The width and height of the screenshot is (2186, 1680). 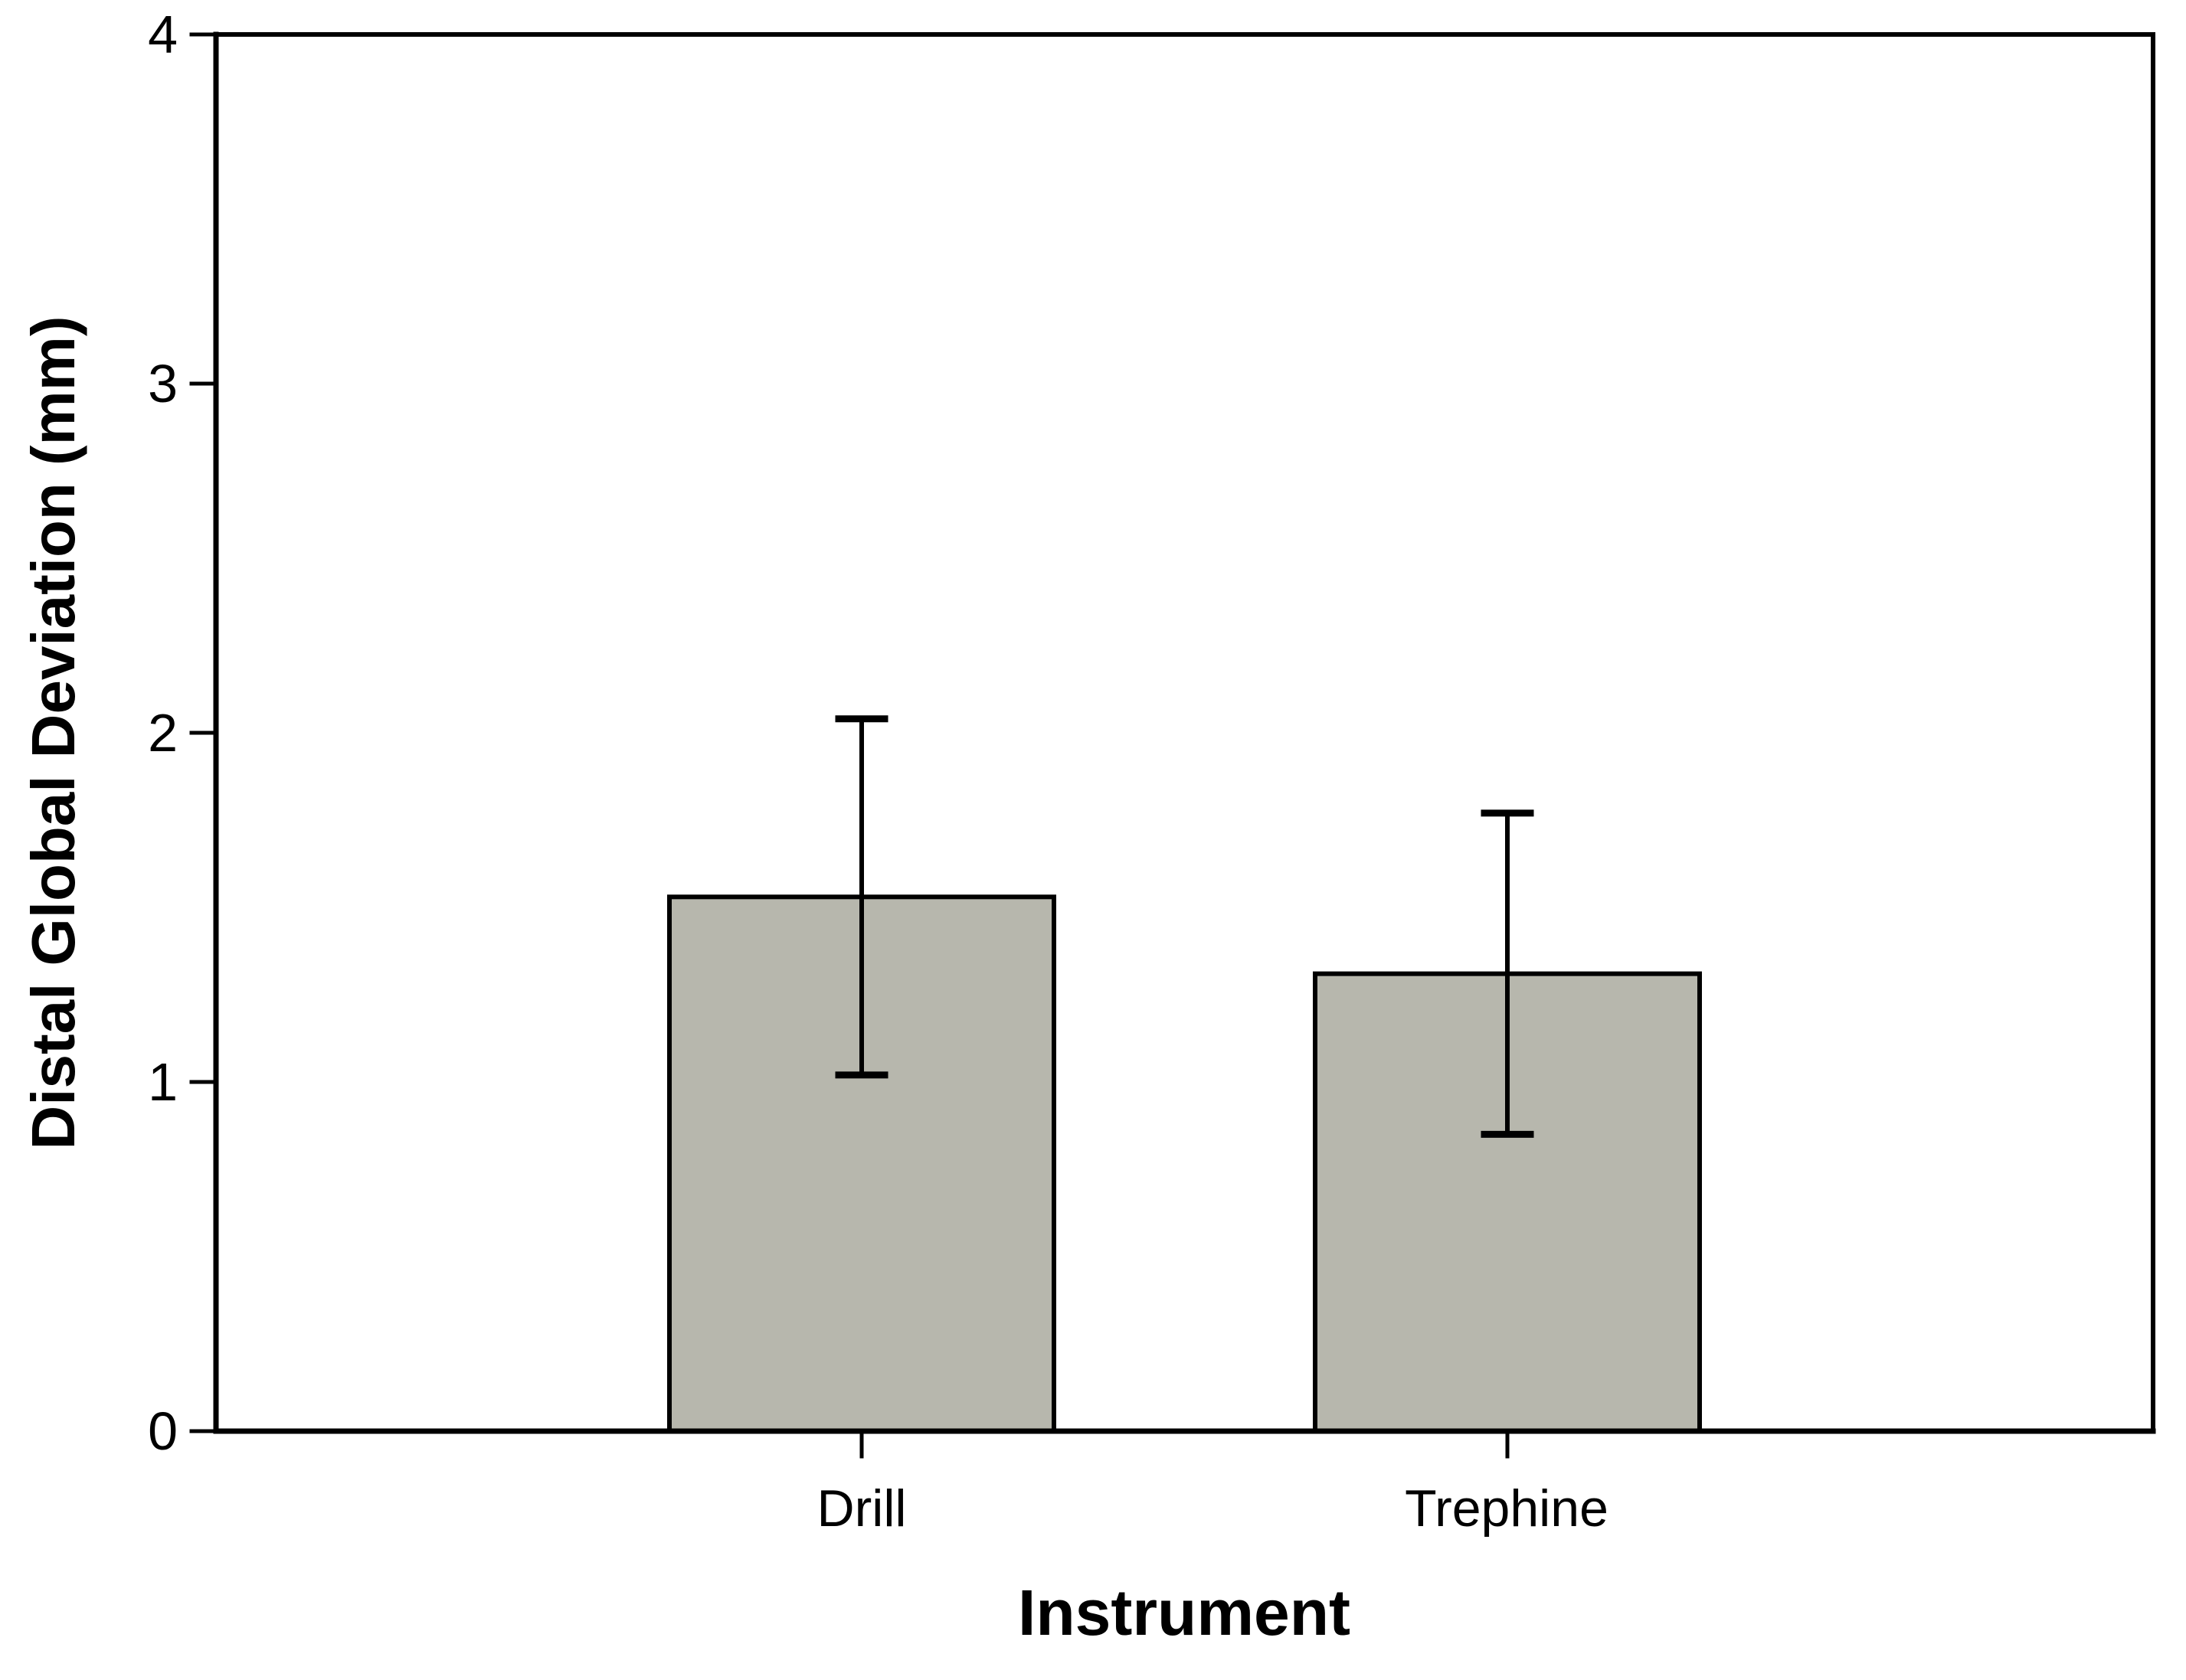 I want to click on y-axis-title: Distal Global Deviation (mm), so click(x=53, y=732).